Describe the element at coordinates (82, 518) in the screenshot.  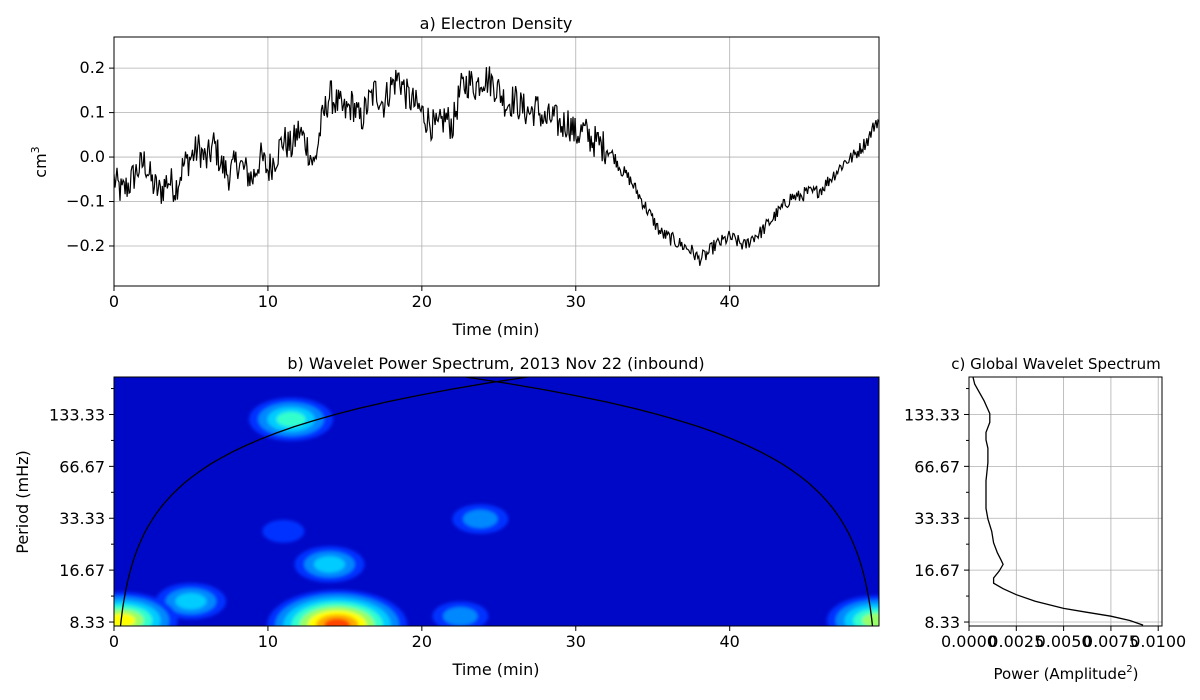
I see `panel-b-ytick-label: 33.33` at that location.